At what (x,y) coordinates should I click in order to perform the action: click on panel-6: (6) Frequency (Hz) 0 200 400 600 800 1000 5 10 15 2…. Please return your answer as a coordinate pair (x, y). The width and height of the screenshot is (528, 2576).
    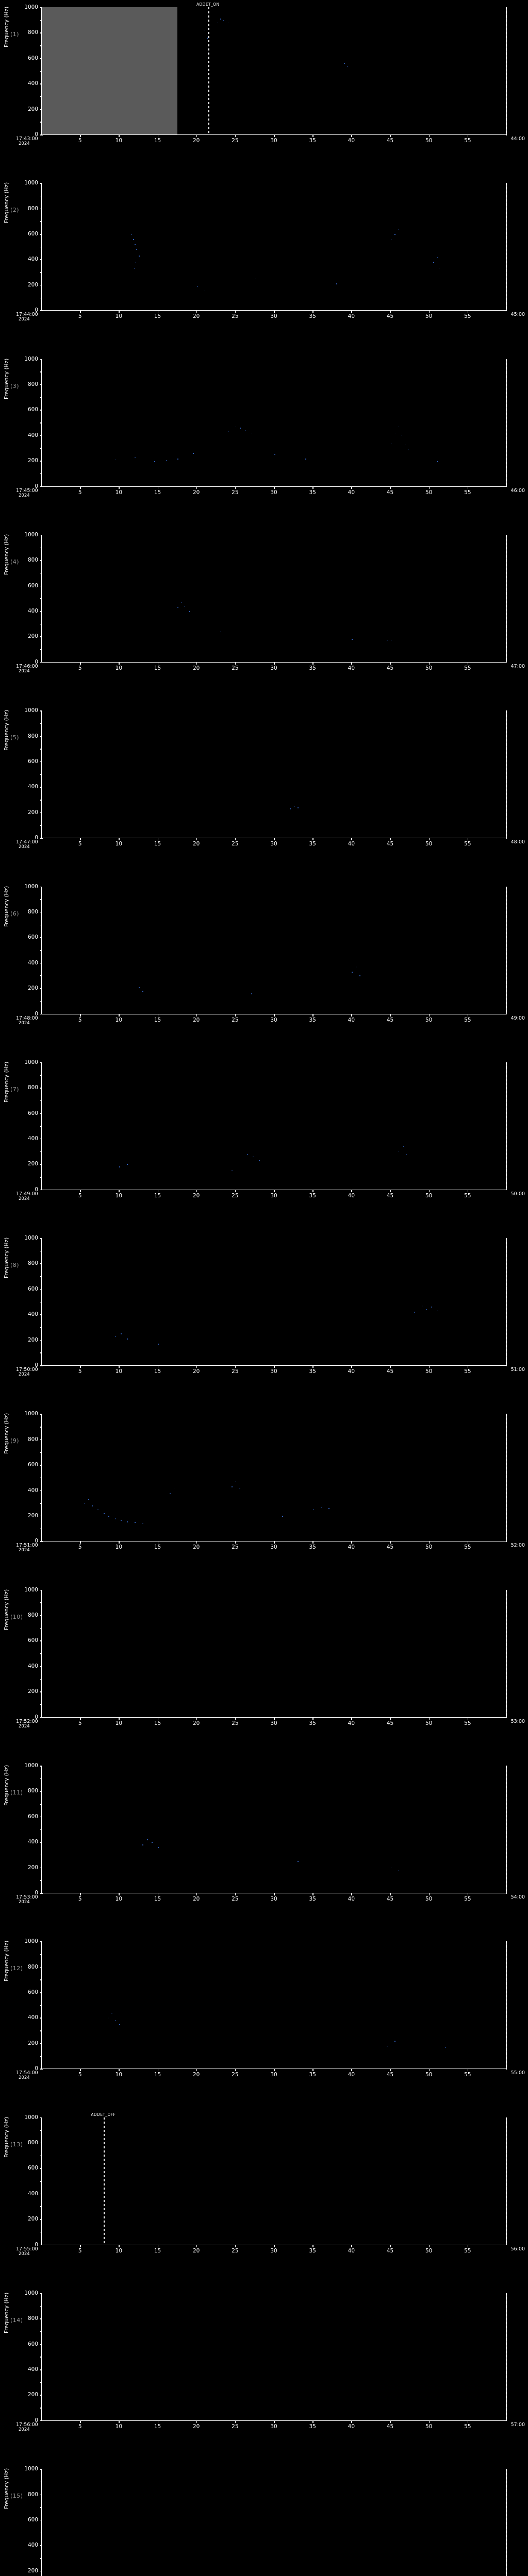
    Looking at the image, I should click on (264, 967).